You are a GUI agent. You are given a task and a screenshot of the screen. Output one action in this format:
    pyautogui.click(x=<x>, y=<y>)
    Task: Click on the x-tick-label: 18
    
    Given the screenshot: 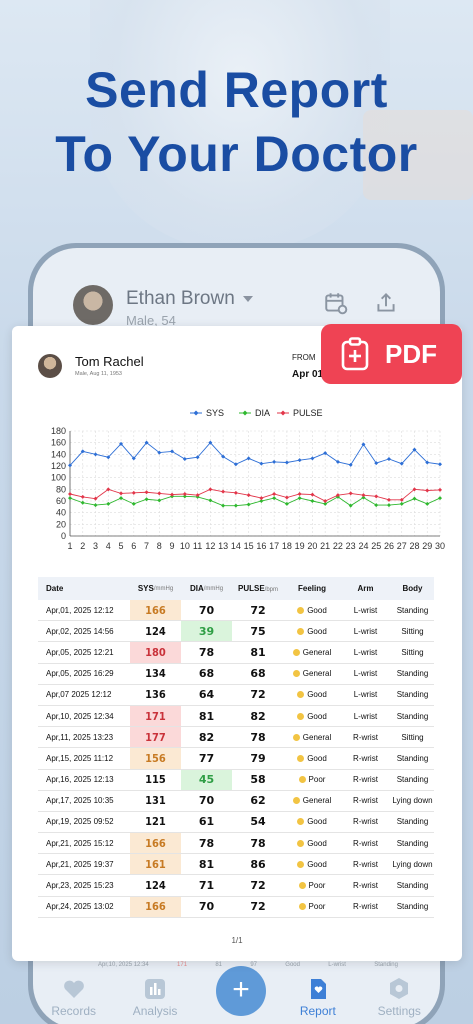 What is the action you would take?
    pyautogui.click(x=287, y=546)
    